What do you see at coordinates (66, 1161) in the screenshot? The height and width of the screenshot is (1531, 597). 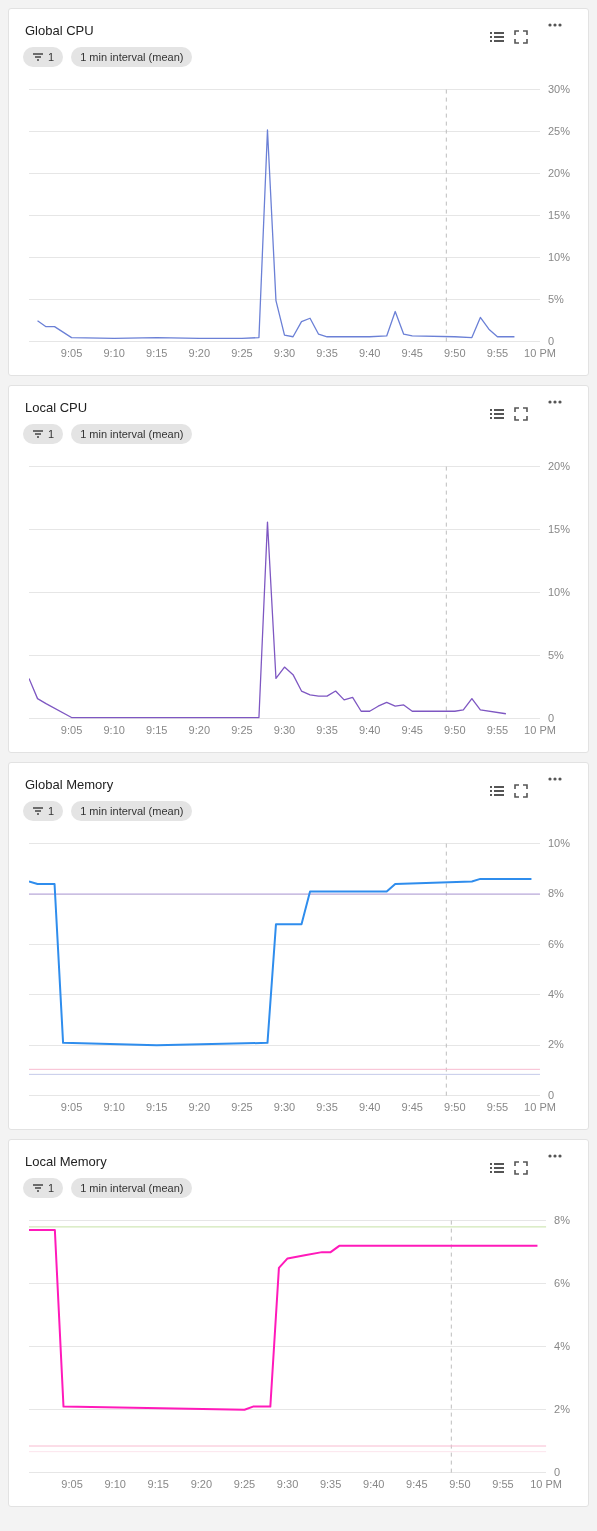 I see `chart-title: Local Memory` at bounding box center [66, 1161].